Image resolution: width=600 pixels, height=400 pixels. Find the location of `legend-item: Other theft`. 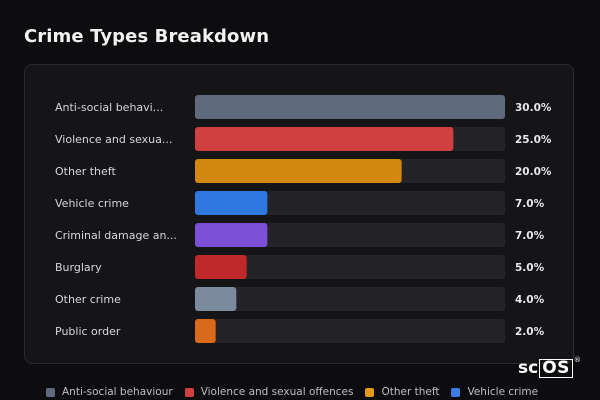

legend-item: Other theft is located at coordinates (402, 392).